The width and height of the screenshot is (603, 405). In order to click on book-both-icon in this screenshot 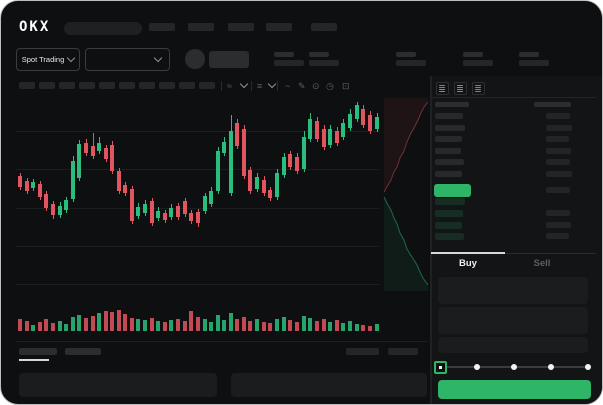, I will do `click(442, 88)`.